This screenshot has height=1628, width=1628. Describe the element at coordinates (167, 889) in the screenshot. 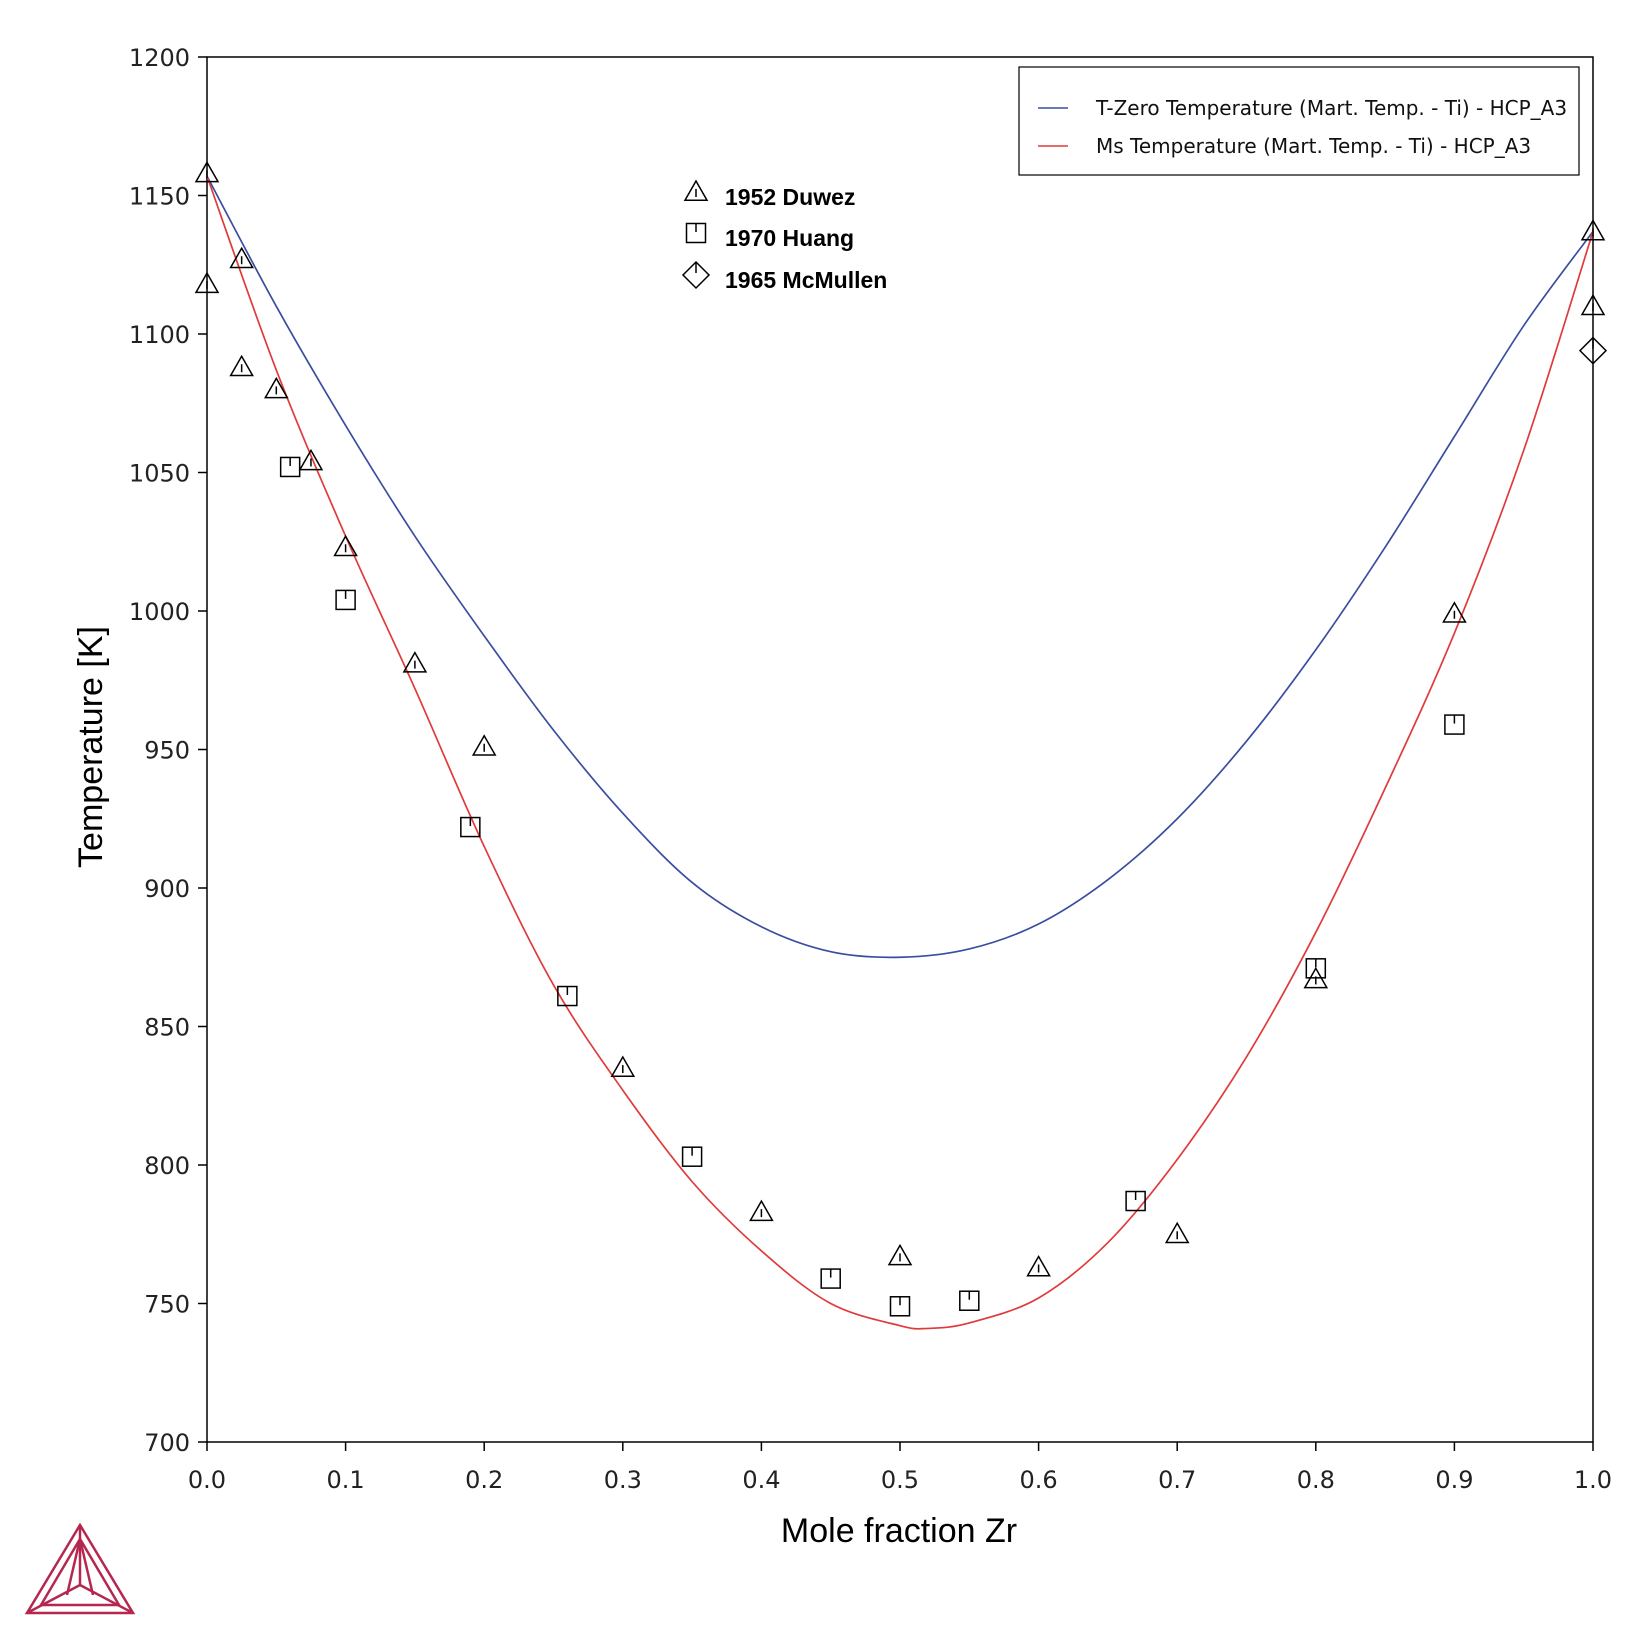

I see `y-tick-label: 900` at that location.